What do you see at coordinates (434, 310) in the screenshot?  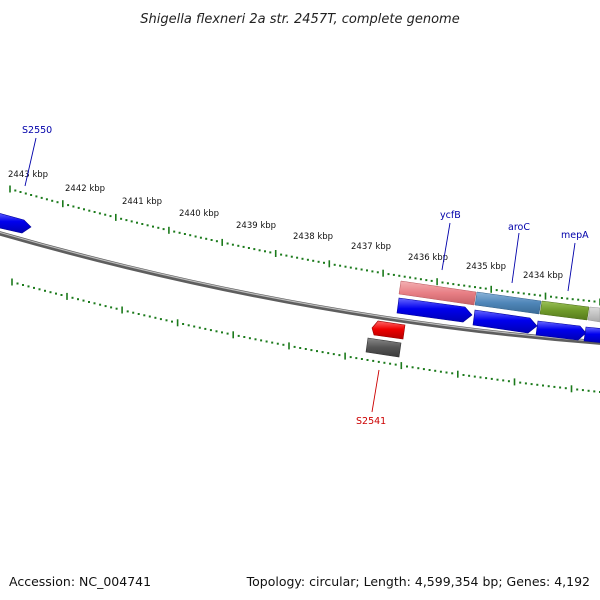 I see `gene-ycfB` at bounding box center [434, 310].